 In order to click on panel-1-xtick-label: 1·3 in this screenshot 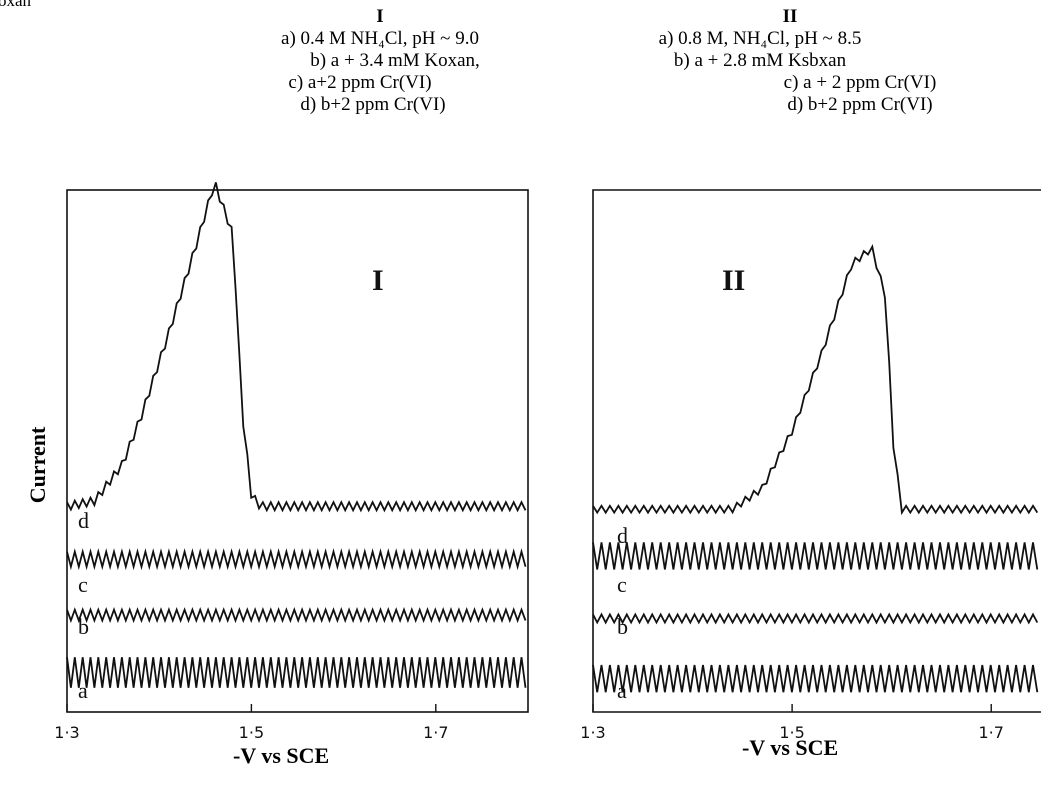, I will do `click(66, 732)`.